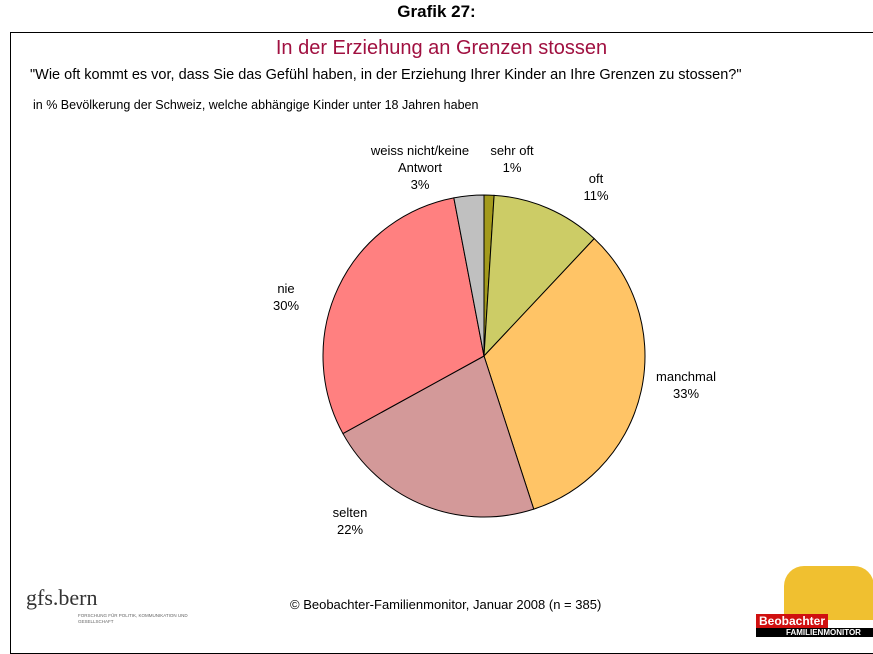  Describe the element at coordinates (596, 195) in the screenshot. I see `value-label: 11%` at that location.